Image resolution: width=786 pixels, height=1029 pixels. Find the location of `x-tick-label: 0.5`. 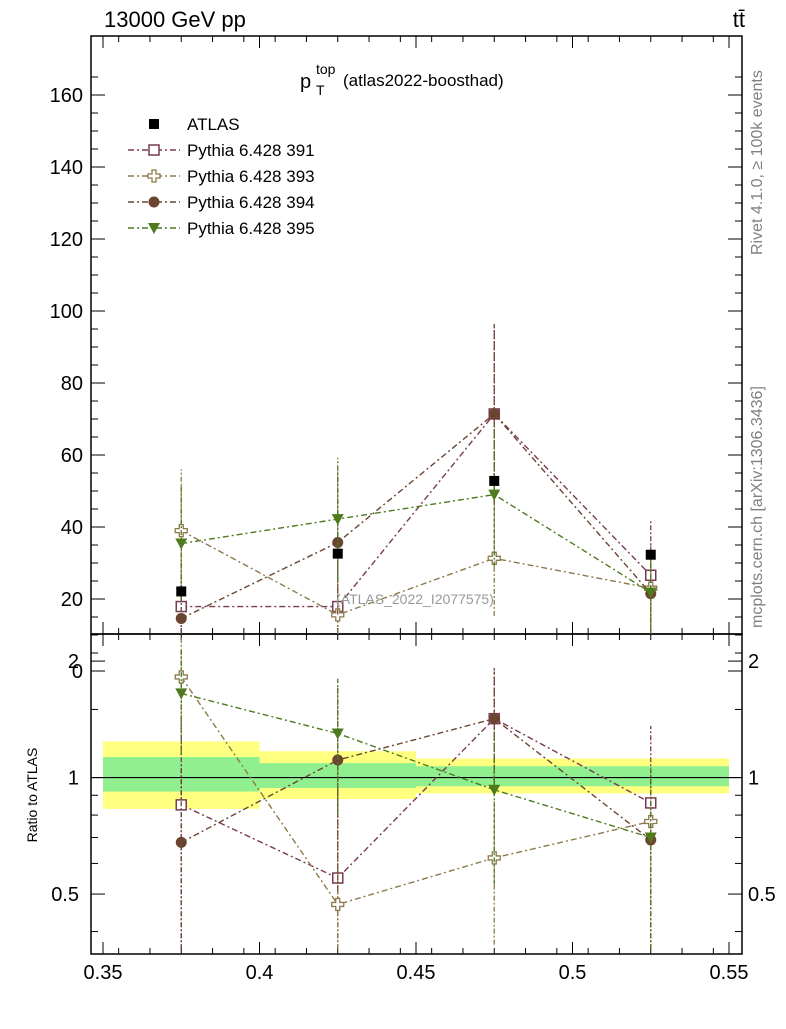

x-tick-label: 0.5 is located at coordinates (573, 973).